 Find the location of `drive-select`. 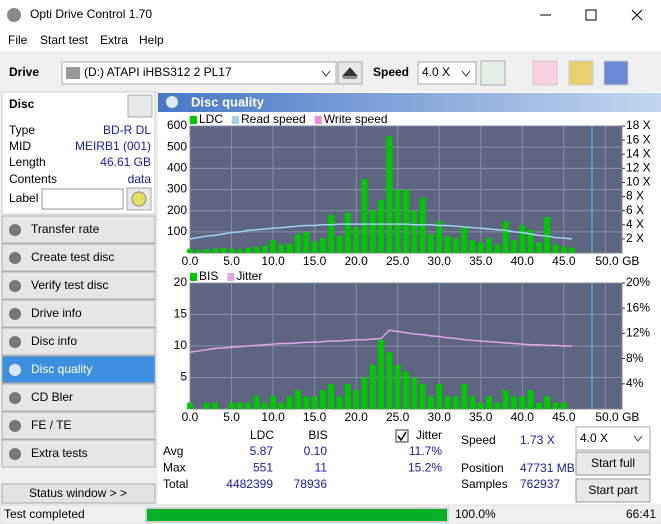

drive-select is located at coordinates (199, 73).